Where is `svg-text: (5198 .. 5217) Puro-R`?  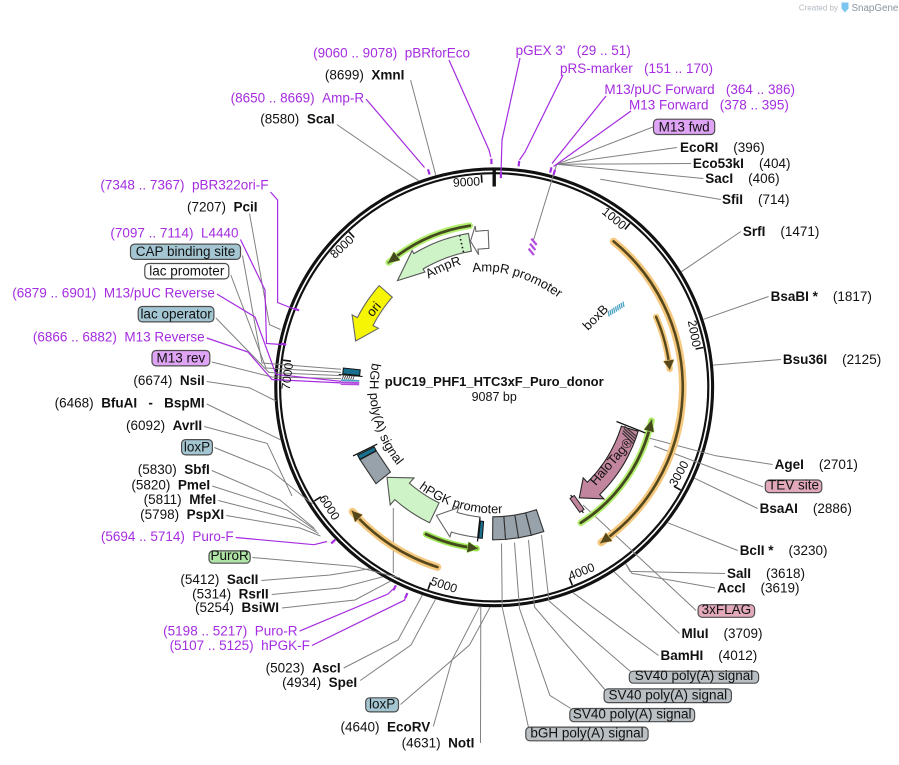
svg-text: (5198 .. 5217) Puro-R is located at coordinates (230, 631).